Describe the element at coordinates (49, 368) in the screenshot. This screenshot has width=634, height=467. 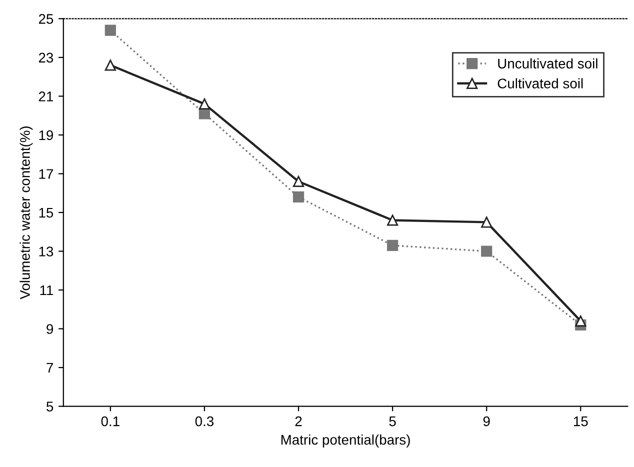
I see `y-tick-label: 7` at that location.